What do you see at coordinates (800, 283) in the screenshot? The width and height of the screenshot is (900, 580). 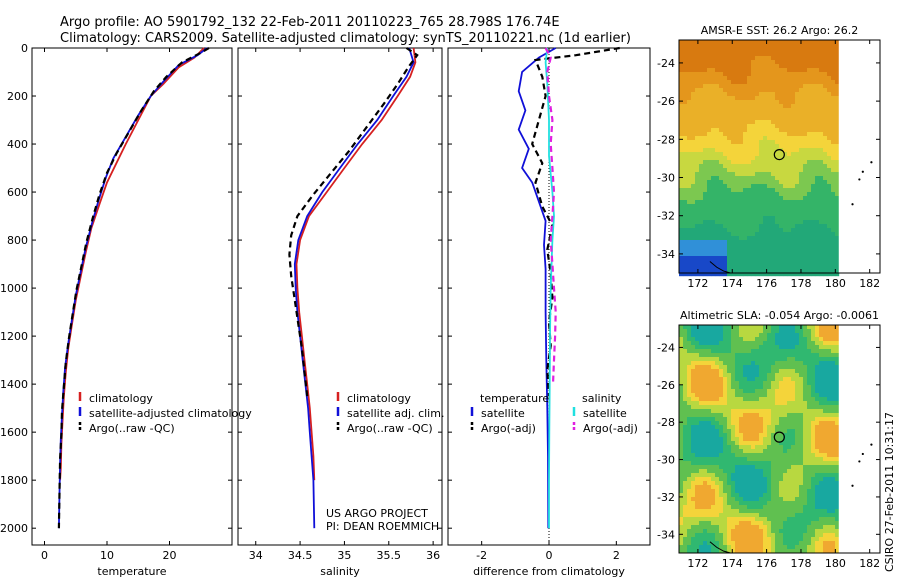 I see `x-tick-label: 178` at bounding box center [800, 283].